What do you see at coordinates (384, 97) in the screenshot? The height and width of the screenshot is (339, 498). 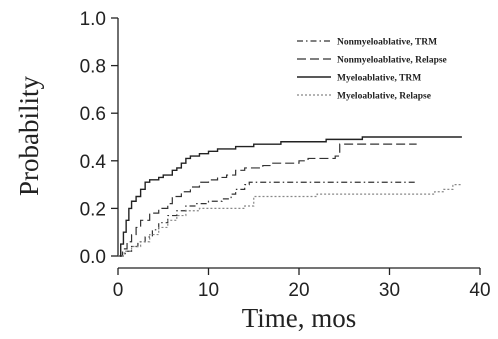 I see `legend-label: Myeloablative, Relapse` at bounding box center [384, 97].